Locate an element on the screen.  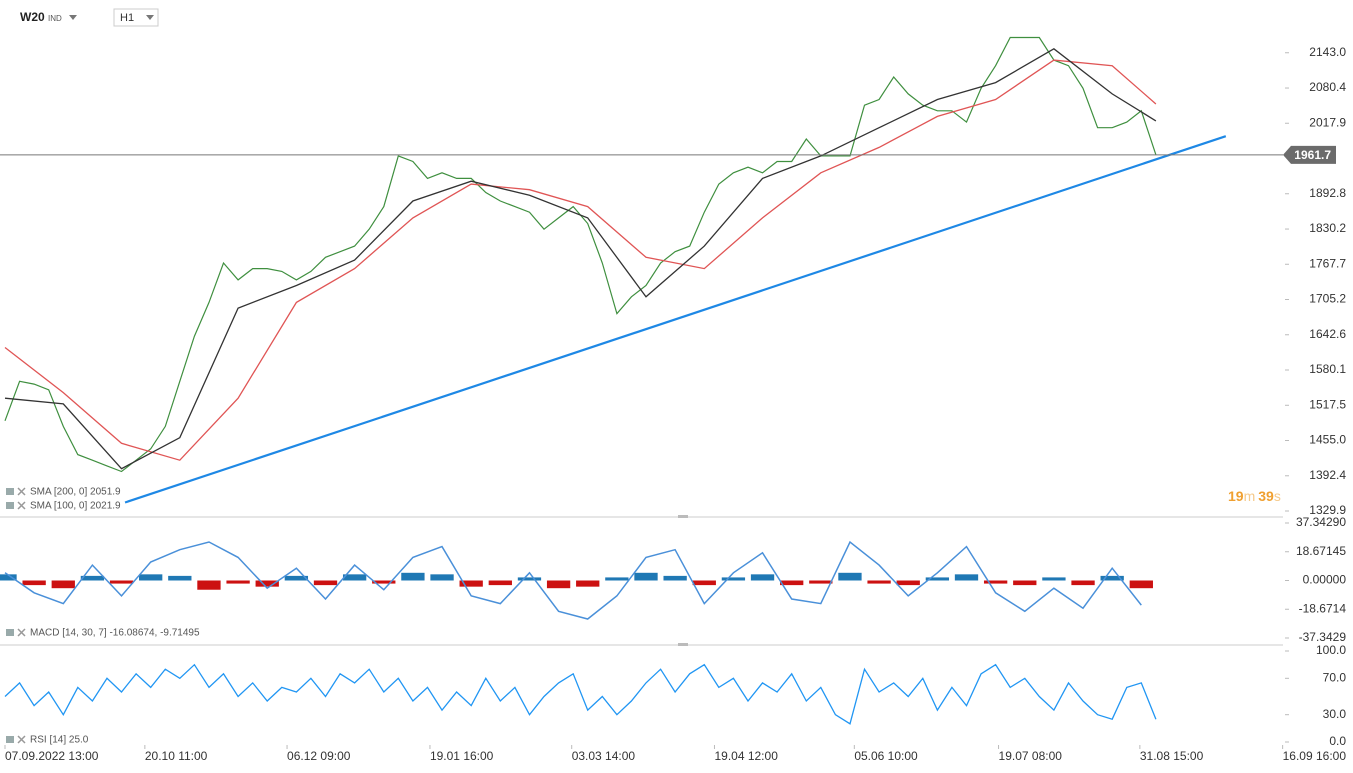
y-tick-label: 37.34290 is located at coordinates (1321, 522).